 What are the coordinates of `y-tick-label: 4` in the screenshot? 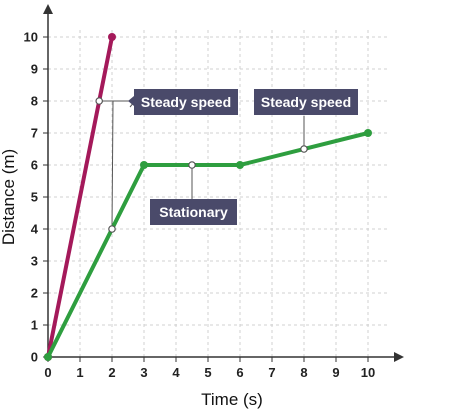 It's located at (35, 229).